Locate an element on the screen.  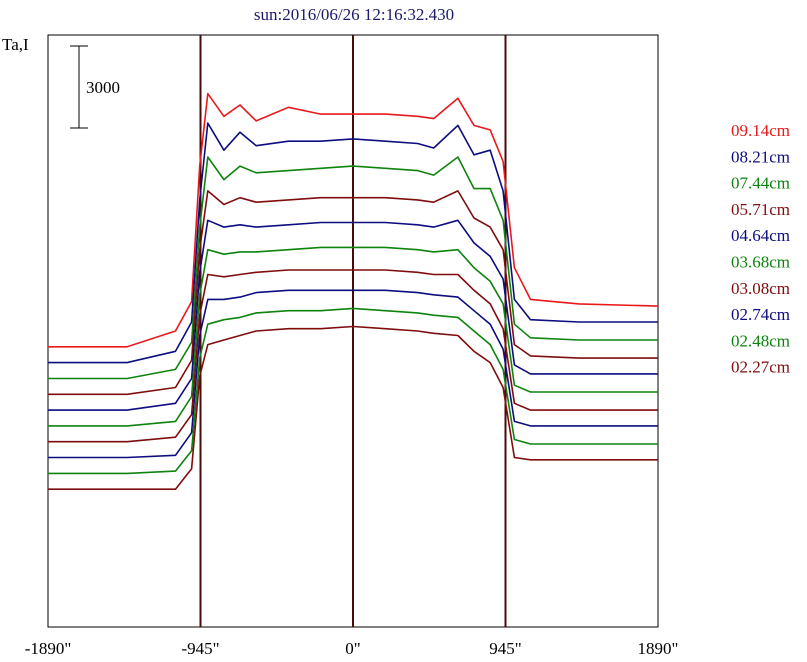
legend-entry: 07.44cm is located at coordinates (760, 183).